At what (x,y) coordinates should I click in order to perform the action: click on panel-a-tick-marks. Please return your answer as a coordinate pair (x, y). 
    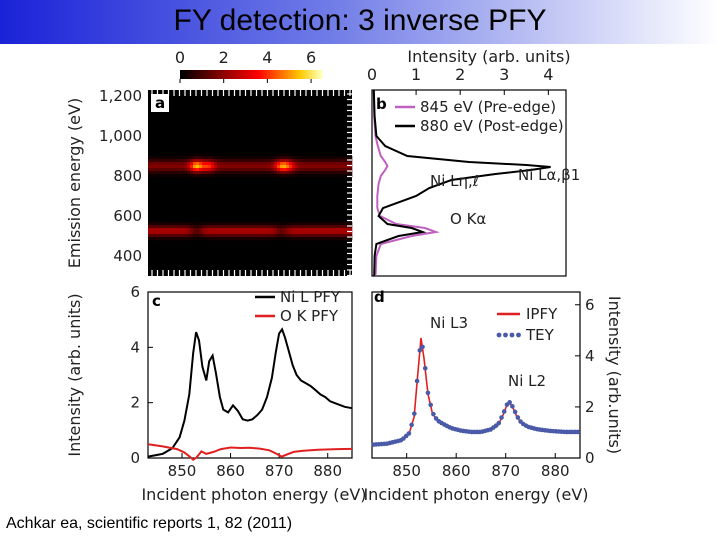
    Looking at the image, I should click on (251, 183).